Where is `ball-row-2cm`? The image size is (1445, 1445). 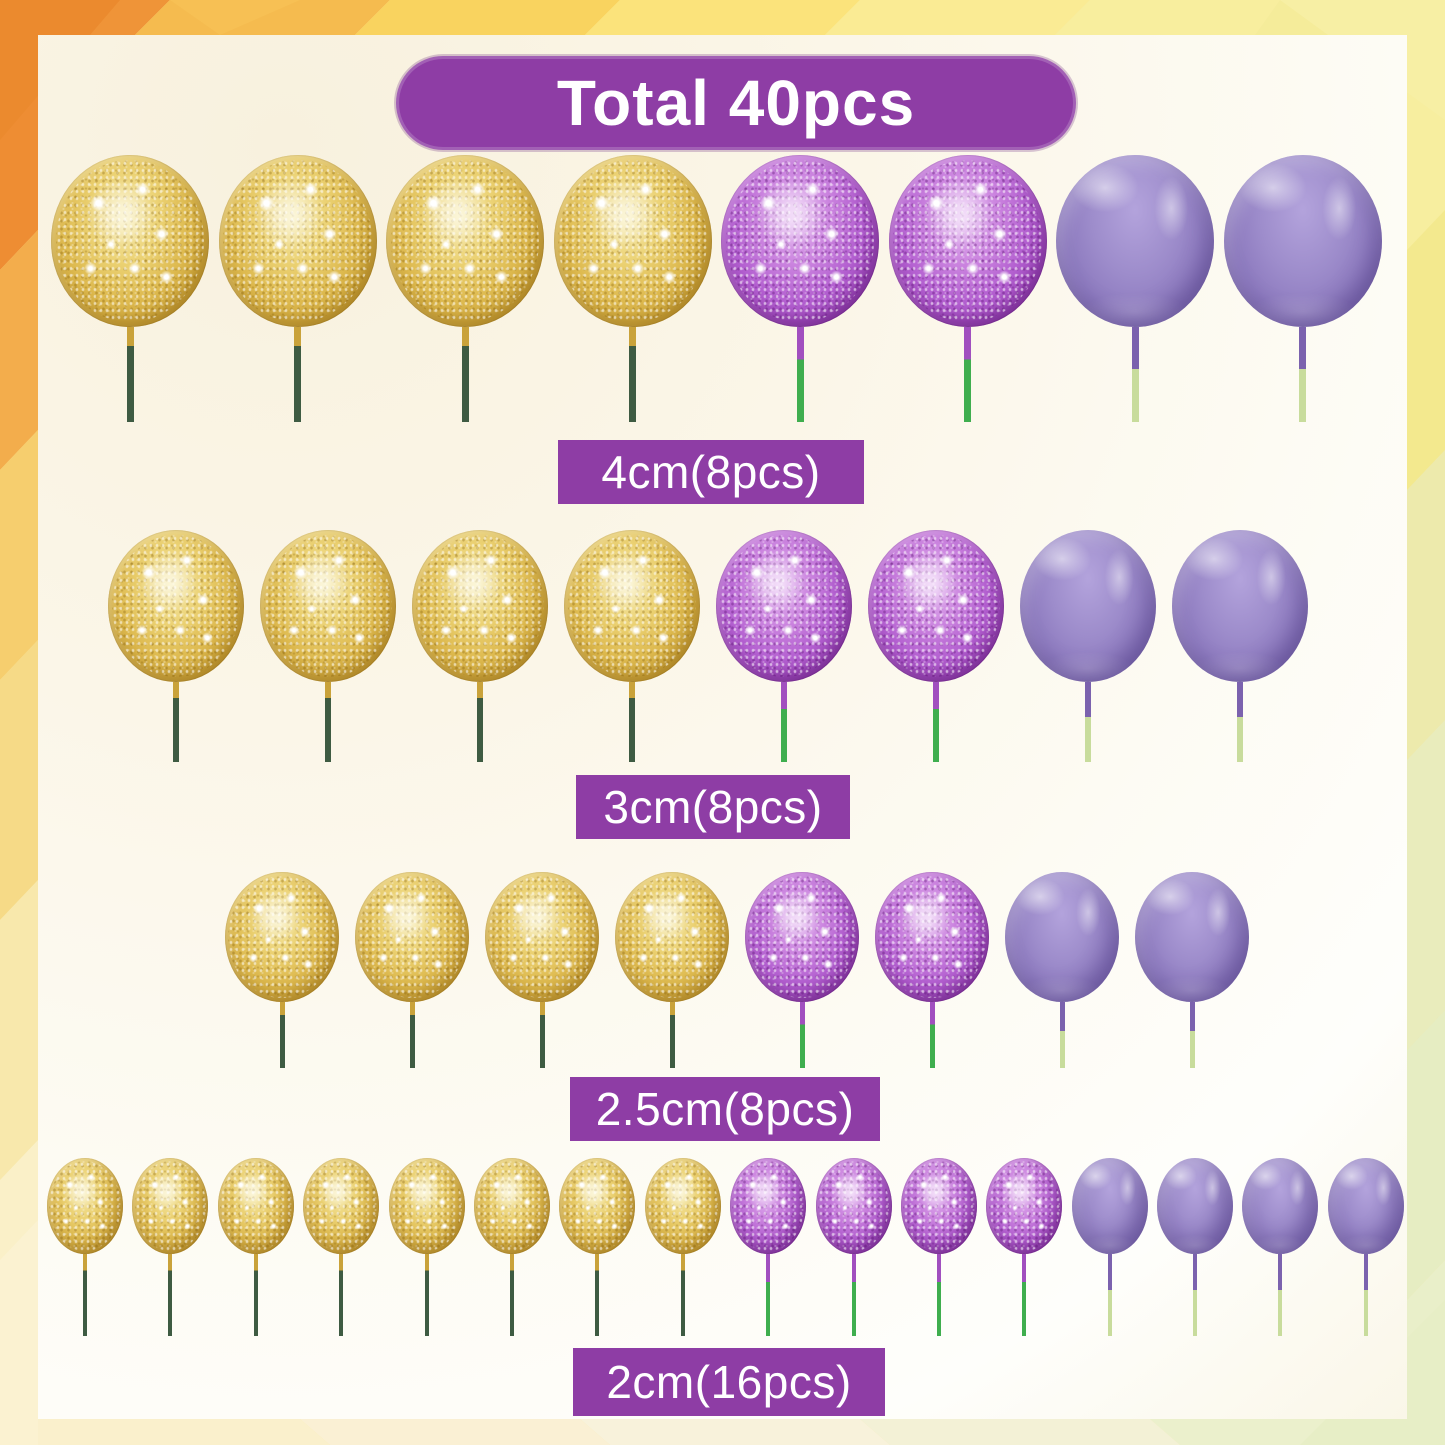 ball-row-2cm is located at coordinates (725, 1247).